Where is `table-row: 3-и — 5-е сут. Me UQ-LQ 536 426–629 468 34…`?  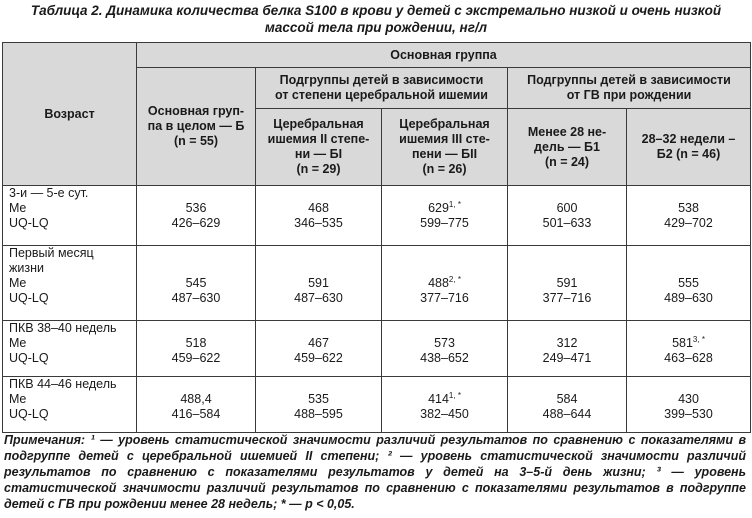
table-row: 3-и — 5-е сут. Me UQ-LQ 536 426–629 468 34… is located at coordinates (376, 215).